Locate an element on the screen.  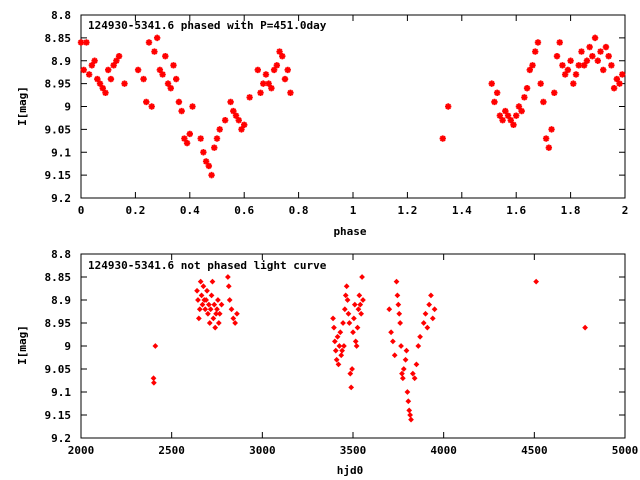
x-tick-label: 5000 is located at coordinates (625, 450).